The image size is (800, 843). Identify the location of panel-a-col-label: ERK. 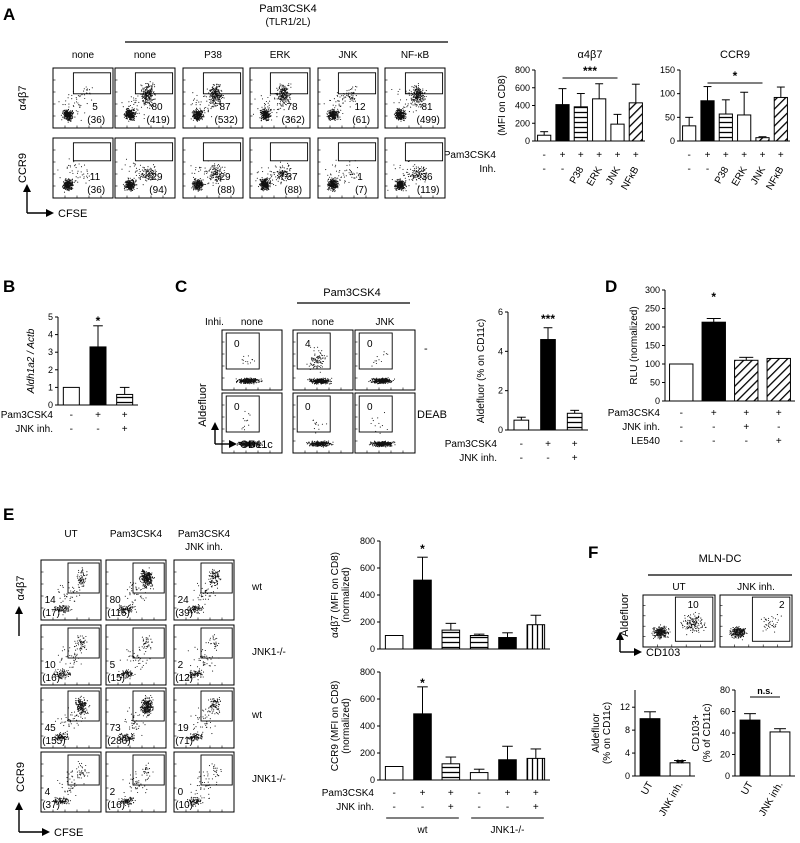
(280, 55).